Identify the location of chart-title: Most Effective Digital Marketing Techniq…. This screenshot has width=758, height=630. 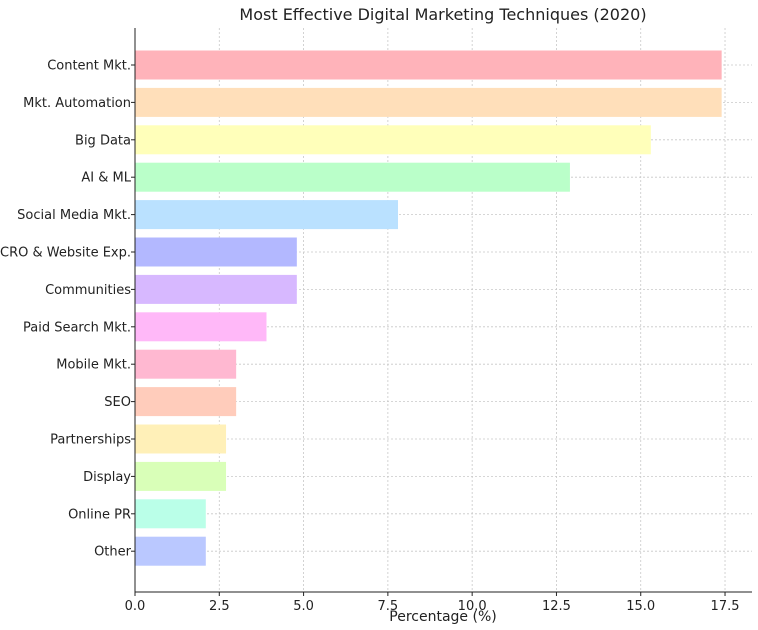
(442, 14).